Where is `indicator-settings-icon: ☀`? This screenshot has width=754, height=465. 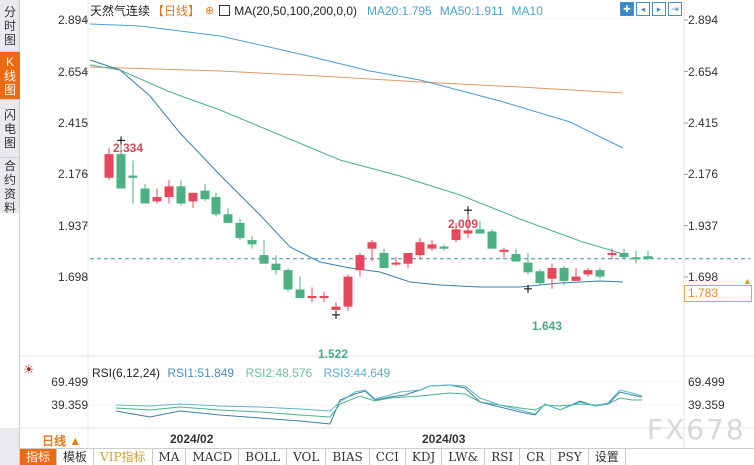
indicator-settings-icon: ☀ is located at coordinates (29, 369).